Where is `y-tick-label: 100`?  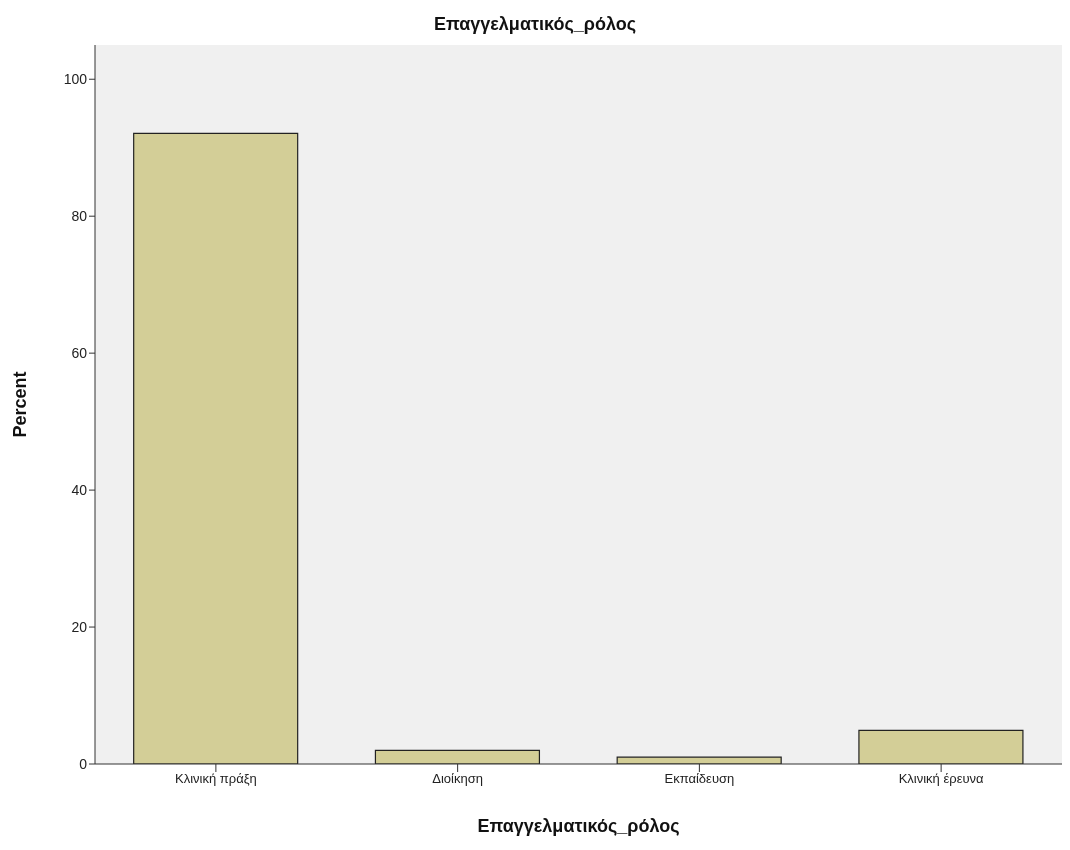 y-tick-label: 100 is located at coordinates (75, 79).